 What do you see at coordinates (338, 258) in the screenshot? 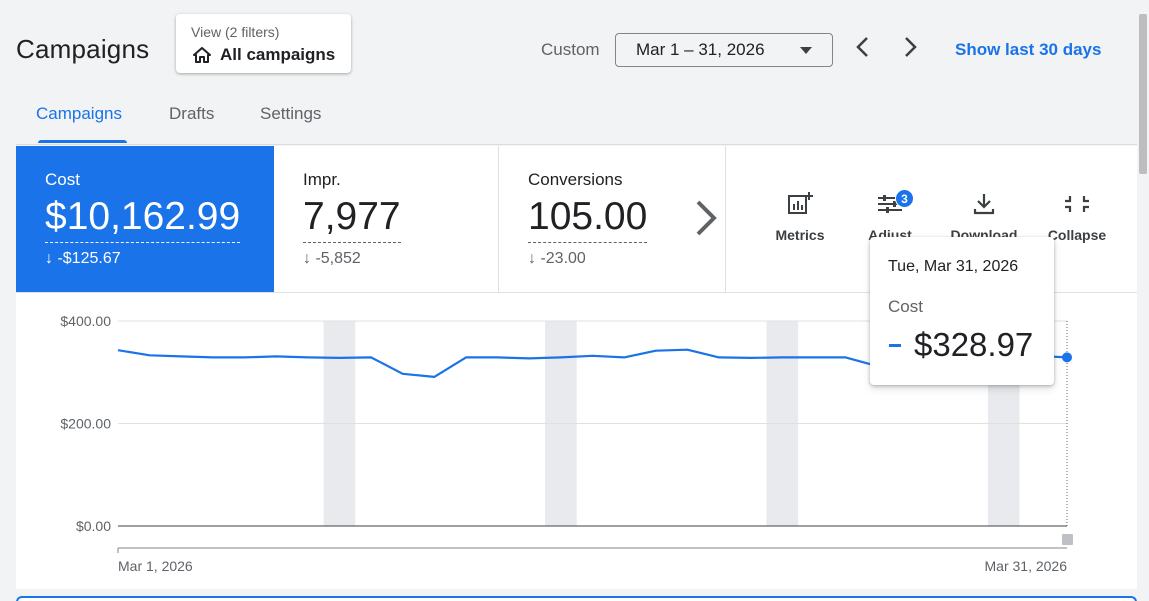
I see `metric-delta-value: -5,852` at bounding box center [338, 258].